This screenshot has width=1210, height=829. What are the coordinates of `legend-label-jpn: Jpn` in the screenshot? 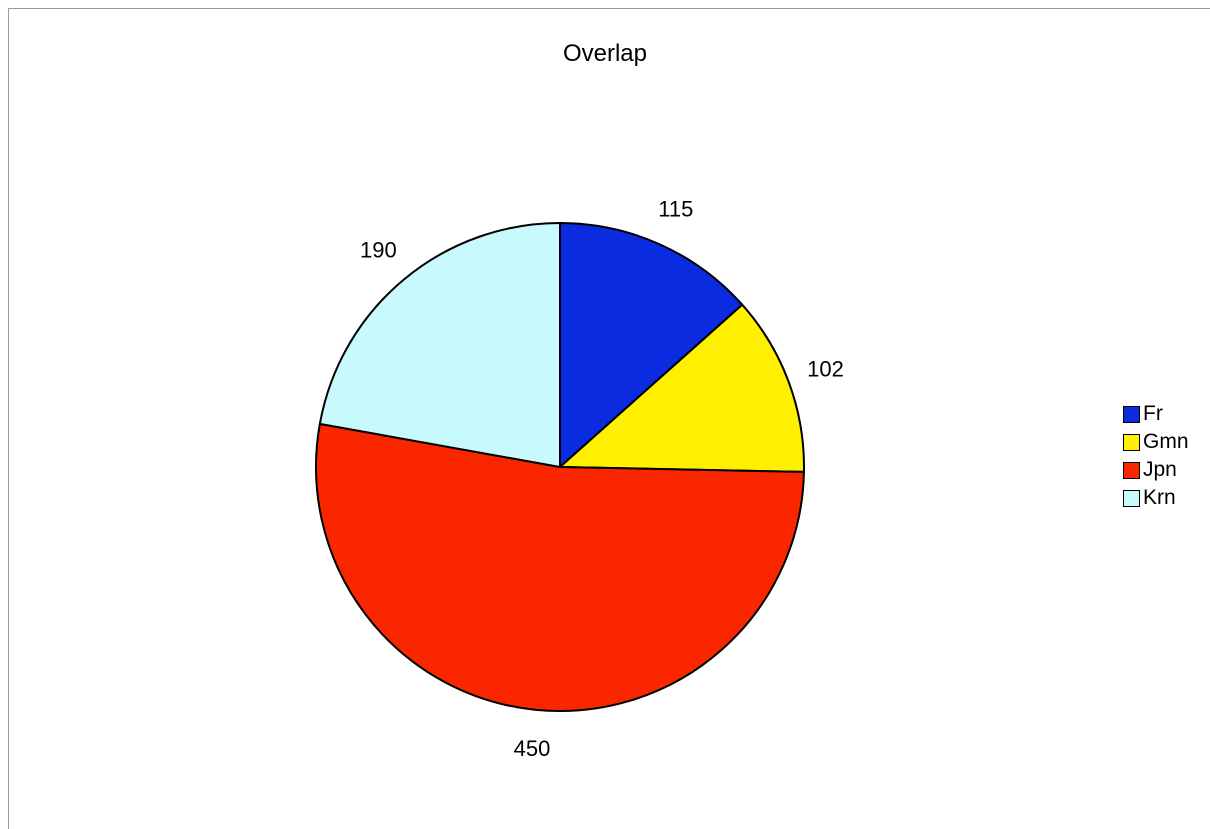 It's located at (1160, 469).